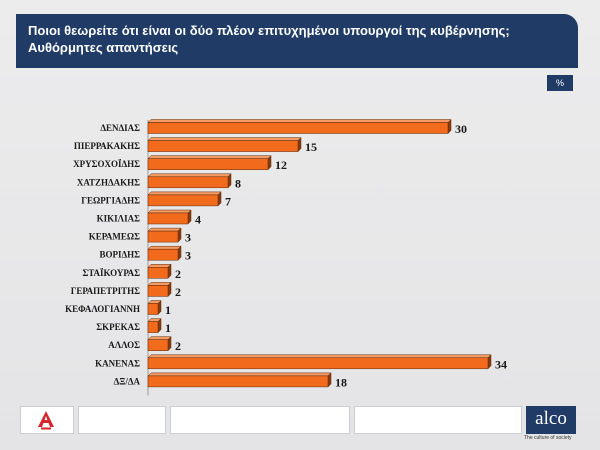  What do you see at coordinates (198, 220) in the screenshot?
I see `bar-value-label: 4` at bounding box center [198, 220].